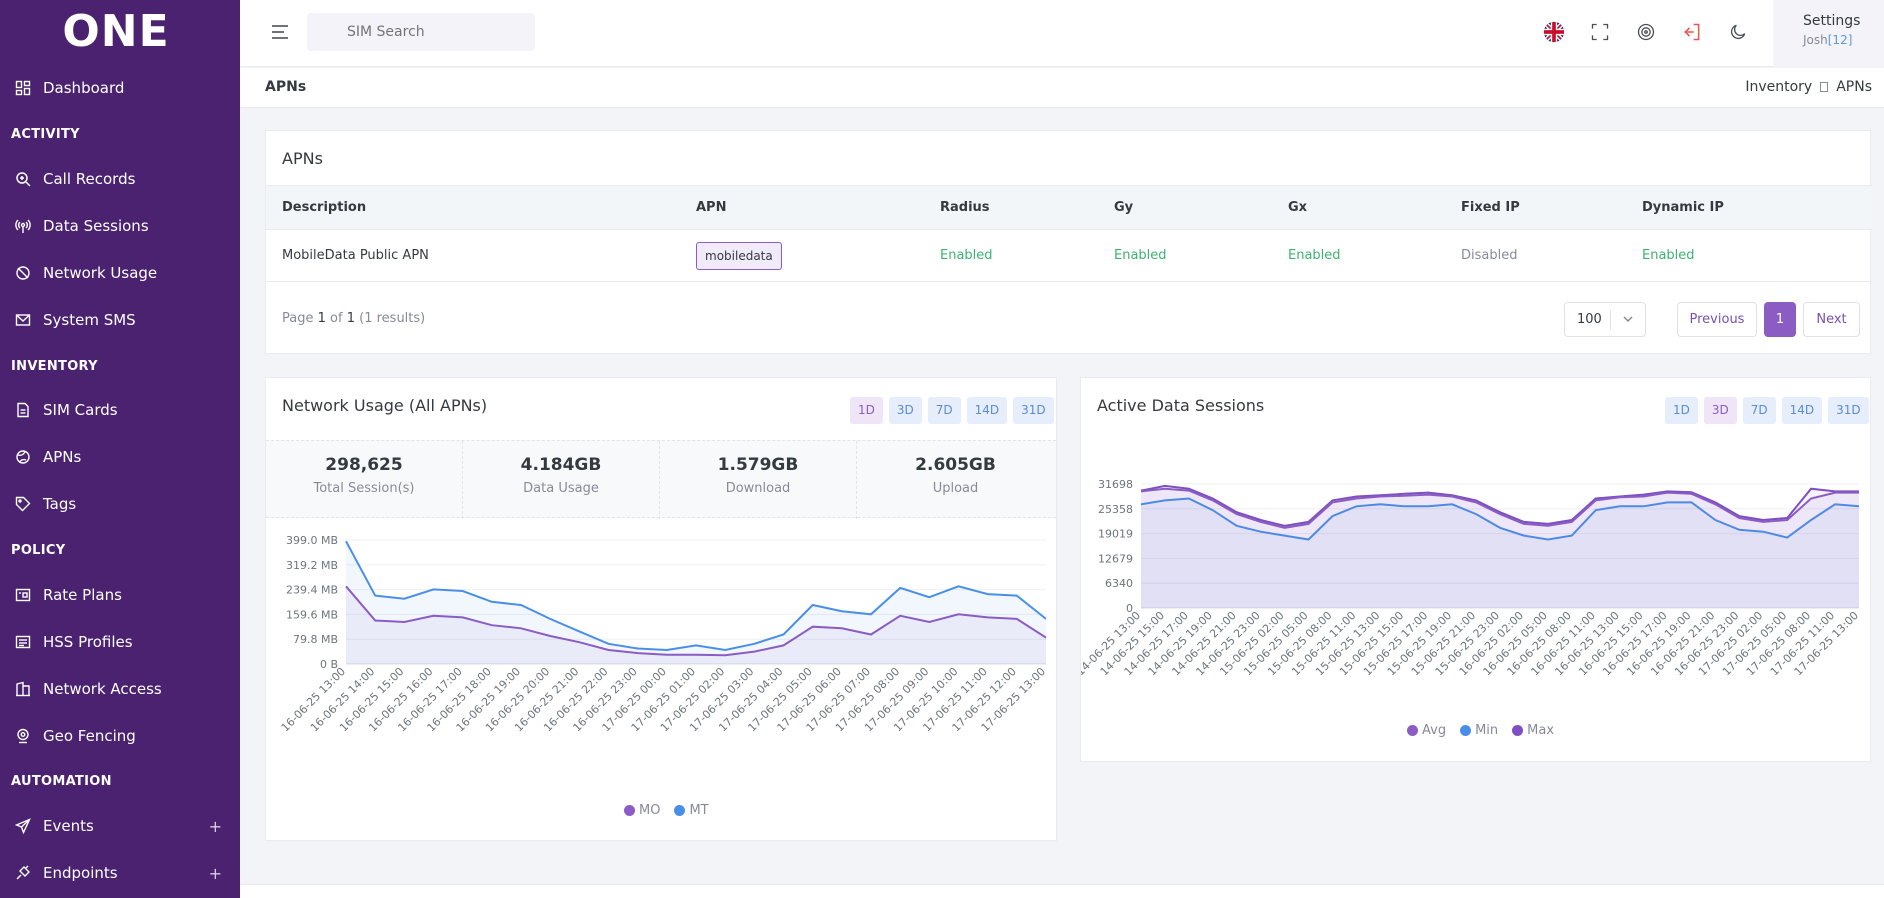 This screenshot has height=898, width=1884. I want to click on y-tick-label: 399.0 MB, so click(312, 540).